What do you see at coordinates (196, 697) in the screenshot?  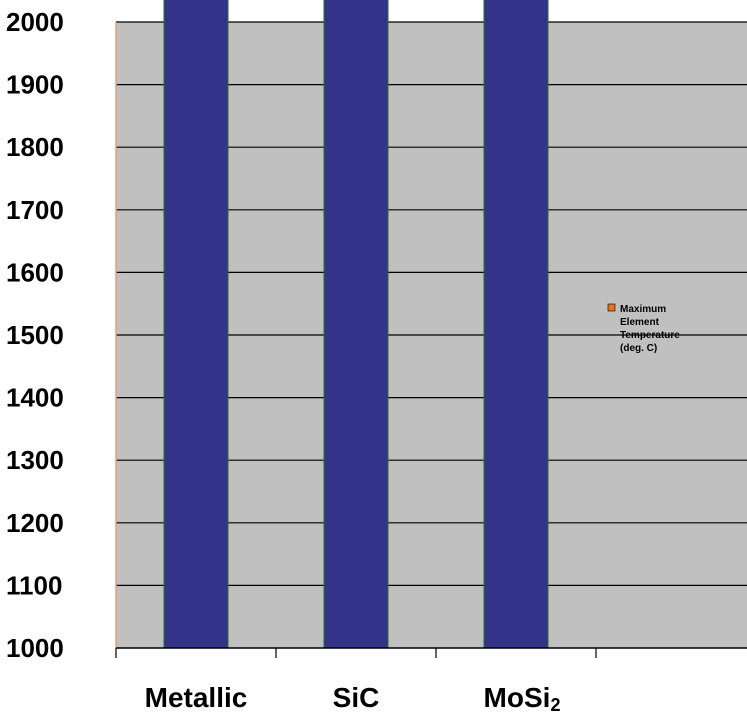 I see `x-tick-label: Metallic` at bounding box center [196, 697].